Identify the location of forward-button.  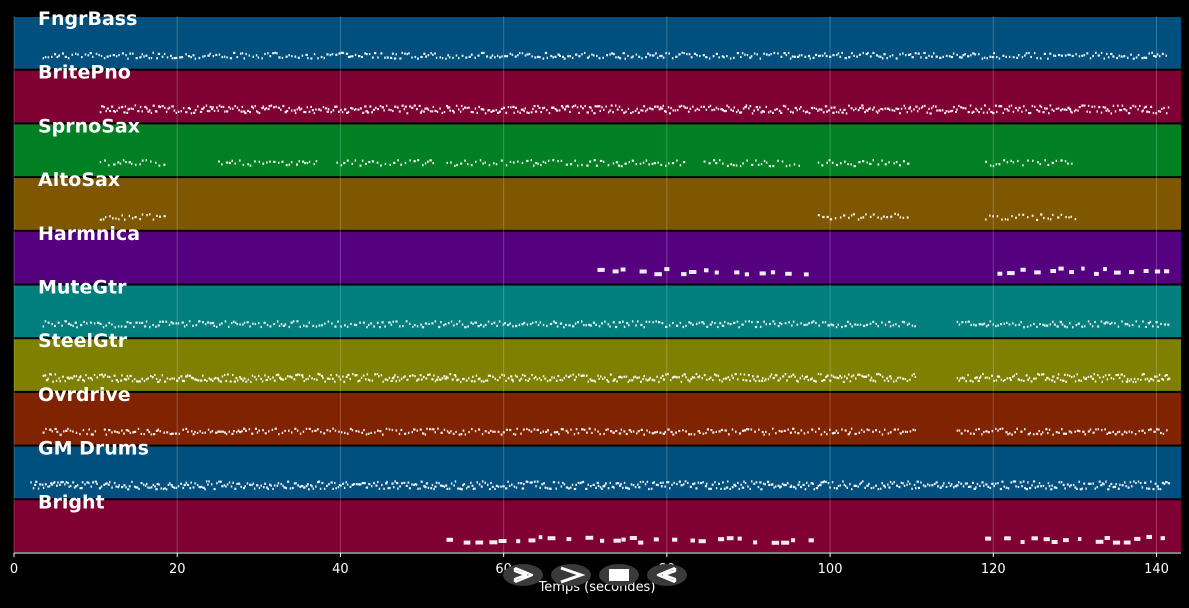
(571, 575).